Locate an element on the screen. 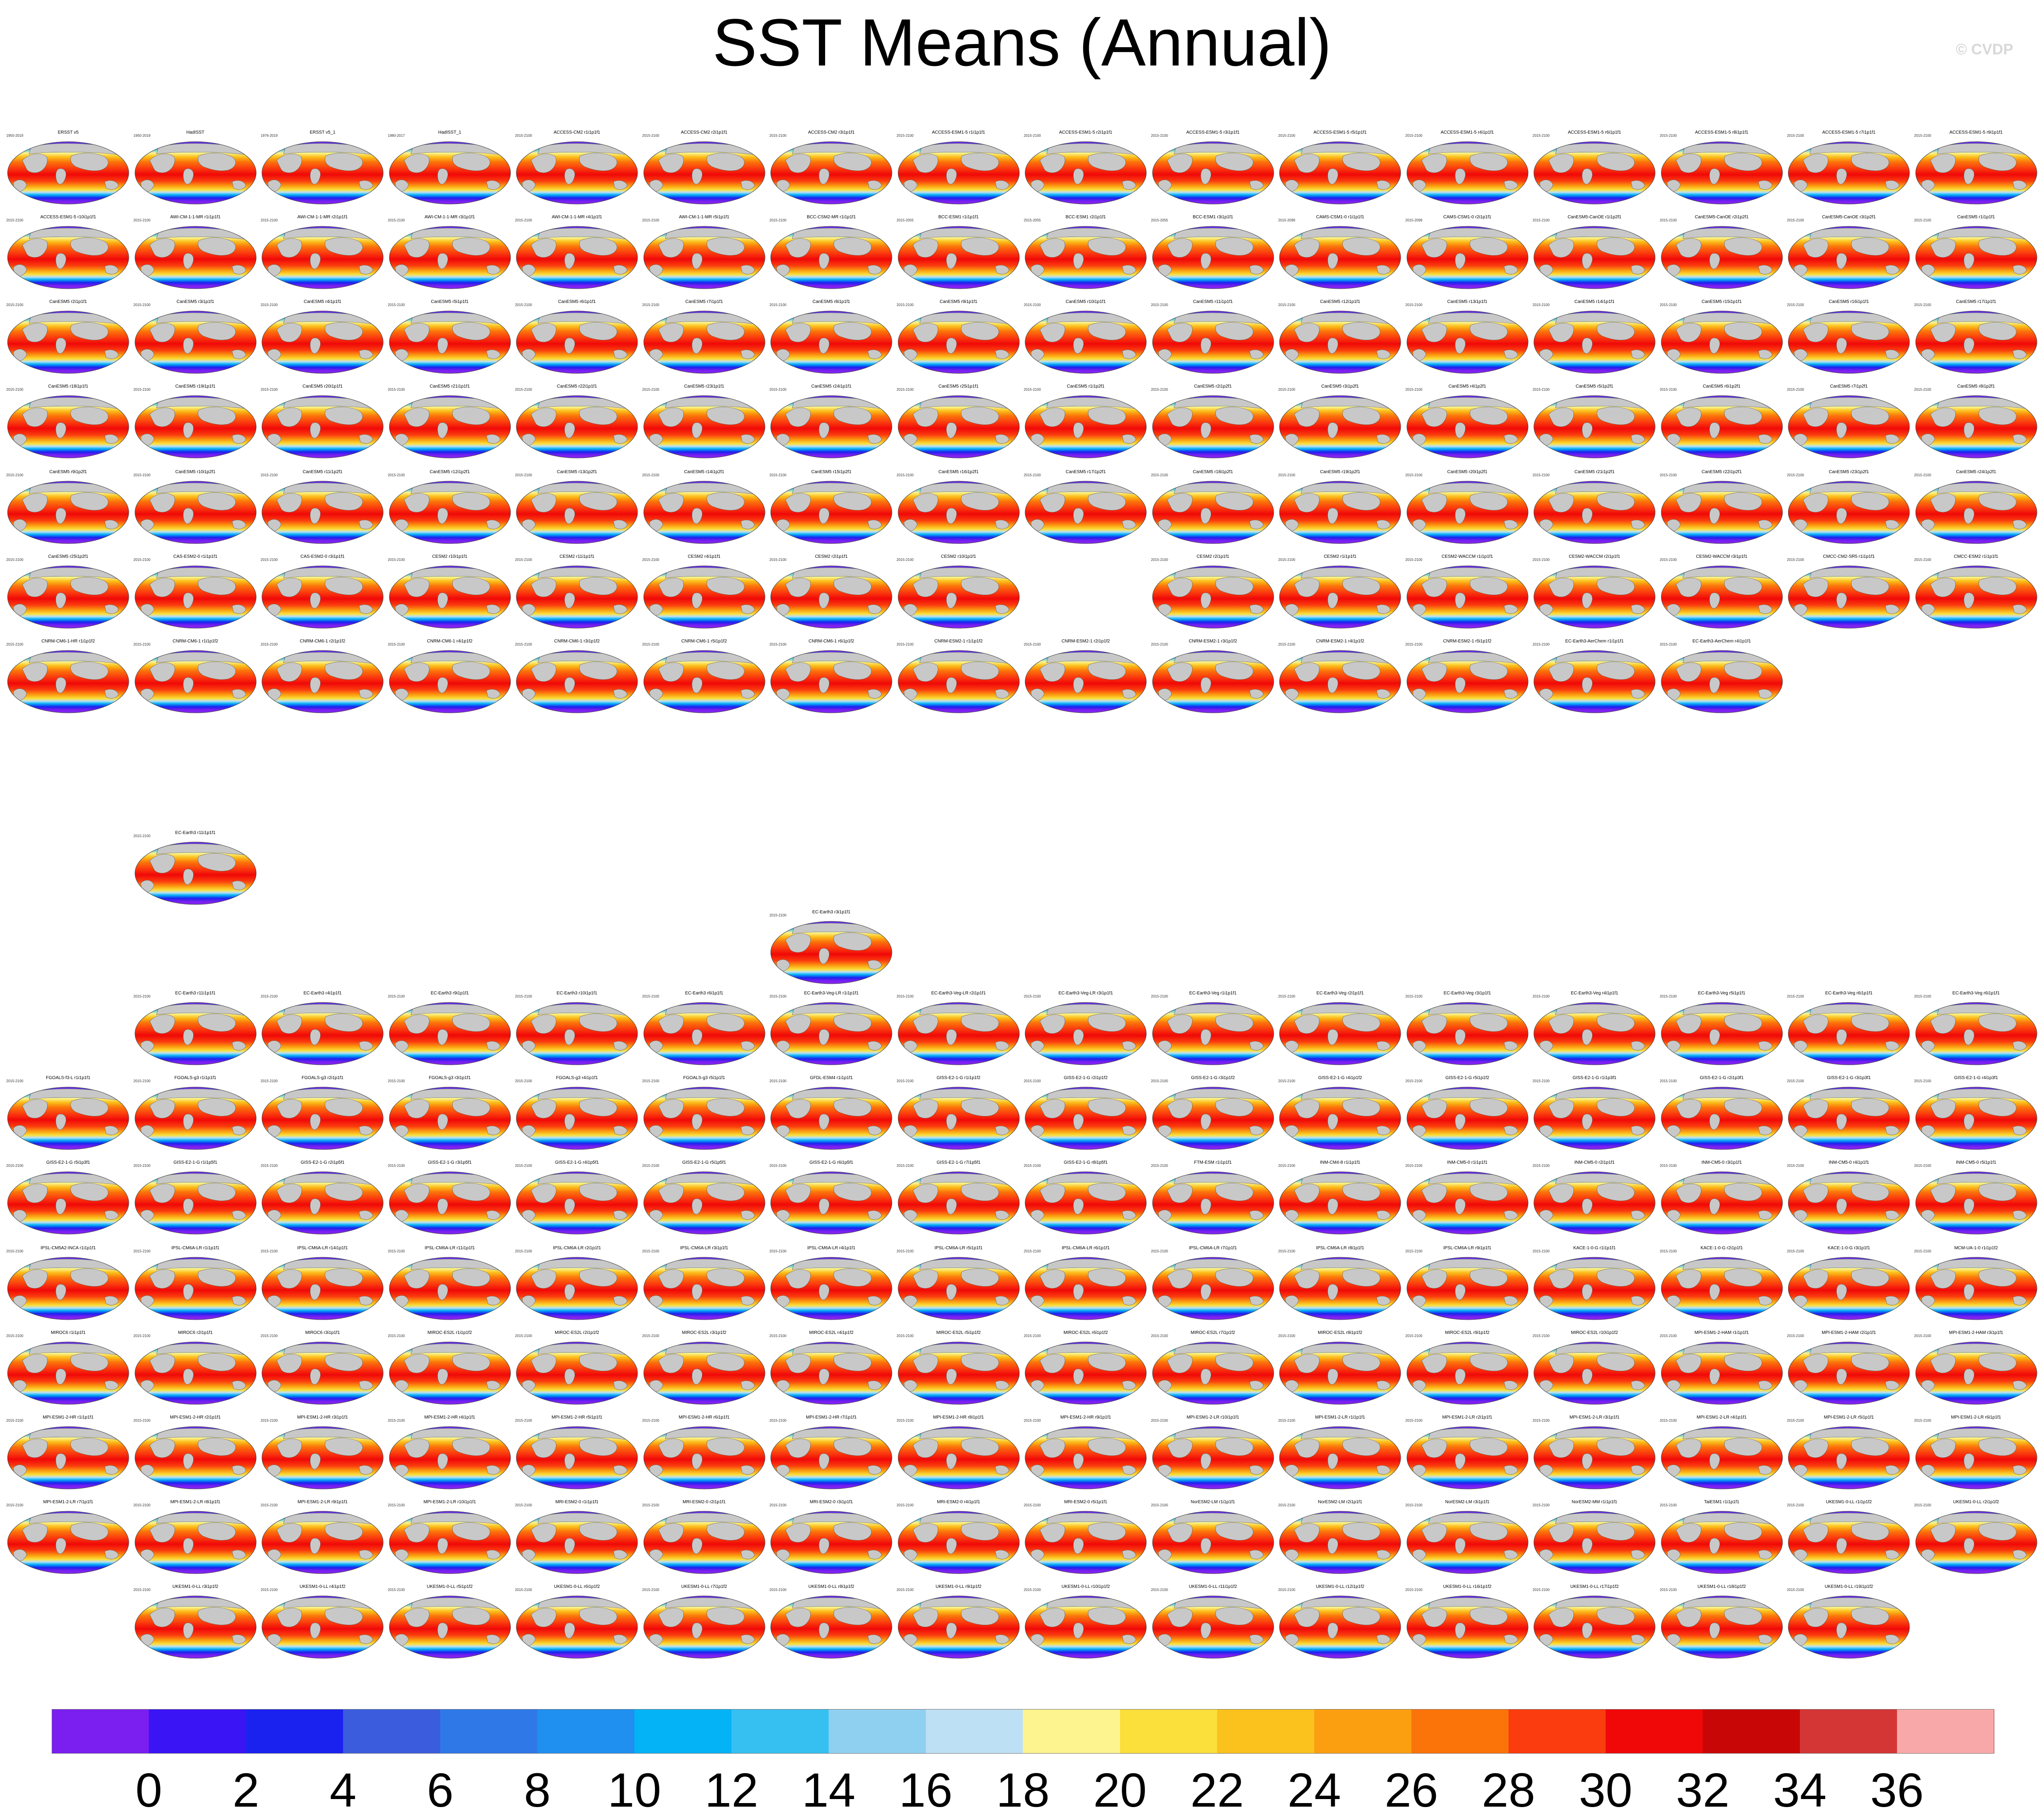 This screenshot has height=1820, width=2044. figure-title: SST Means (Annual) is located at coordinates (1022, 42).